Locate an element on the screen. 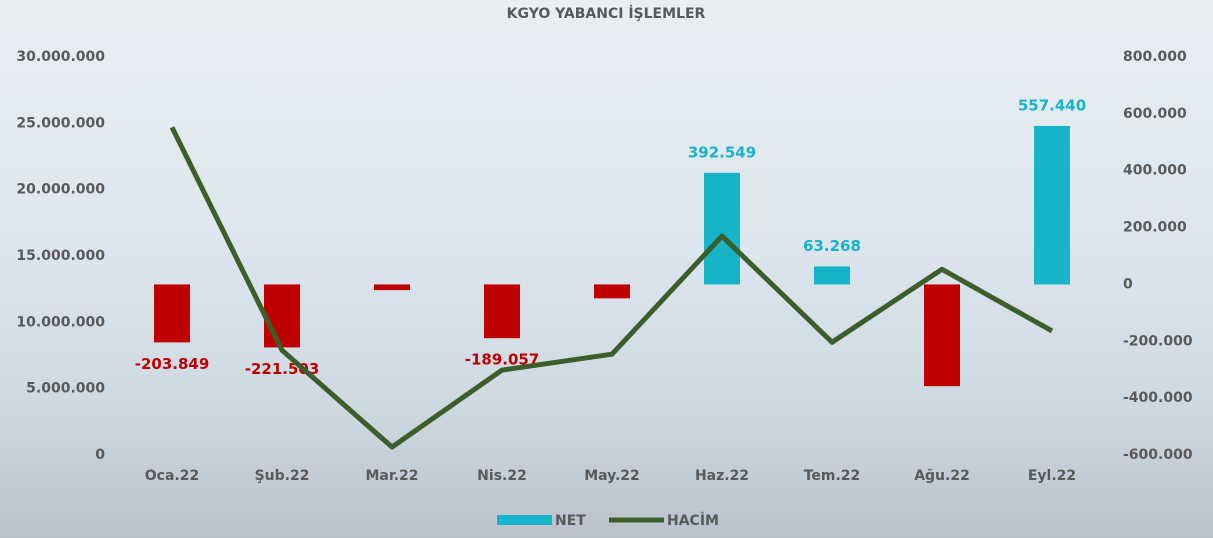 This screenshot has height=538, width=1213. legend-label: NET is located at coordinates (570, 521).